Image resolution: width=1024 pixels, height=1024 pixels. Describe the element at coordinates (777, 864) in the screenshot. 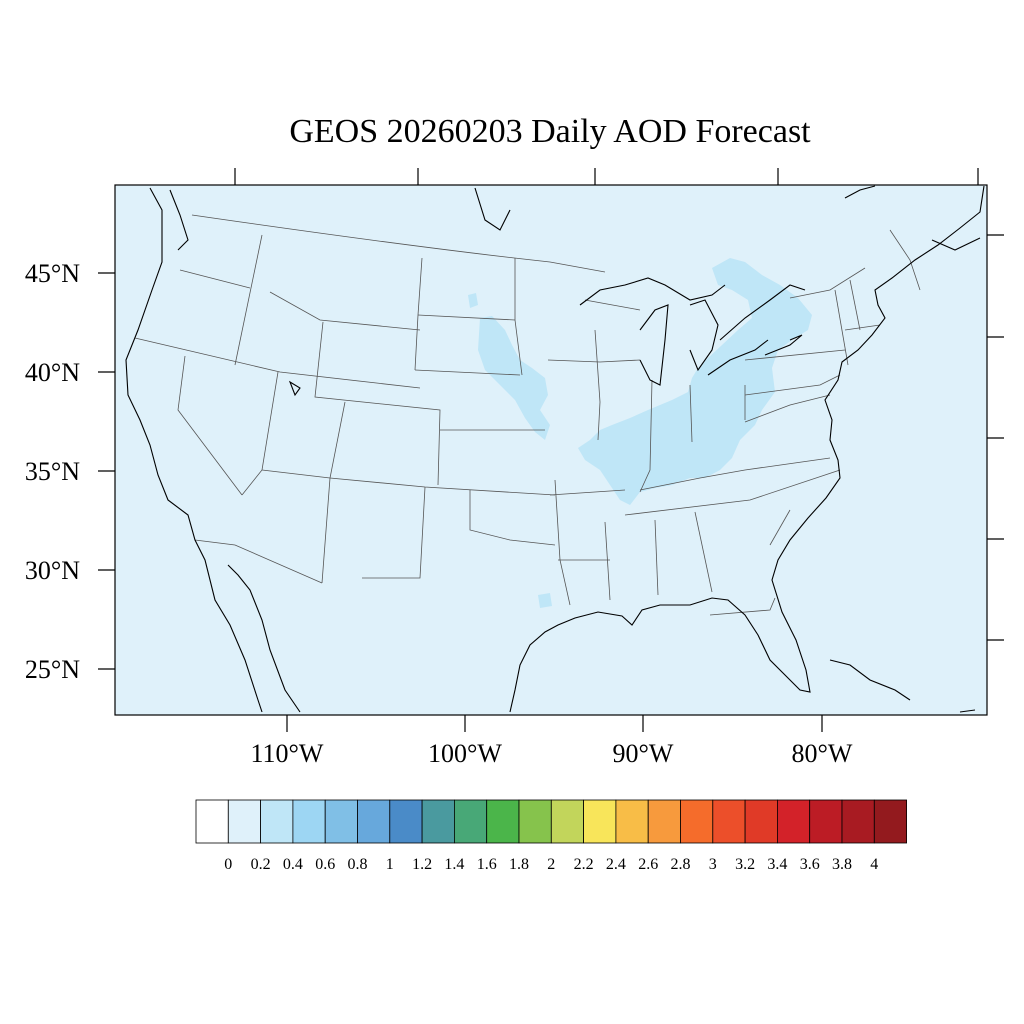

I see `colorbar-tick-label: 3.4` at that location.